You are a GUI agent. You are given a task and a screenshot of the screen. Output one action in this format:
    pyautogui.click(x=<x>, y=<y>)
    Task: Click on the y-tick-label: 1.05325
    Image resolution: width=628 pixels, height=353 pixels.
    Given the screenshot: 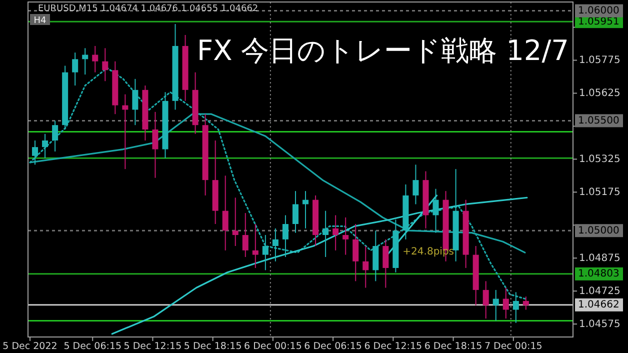 What is the action you would take?
    pyautogui.click(x=599, y=159)
    